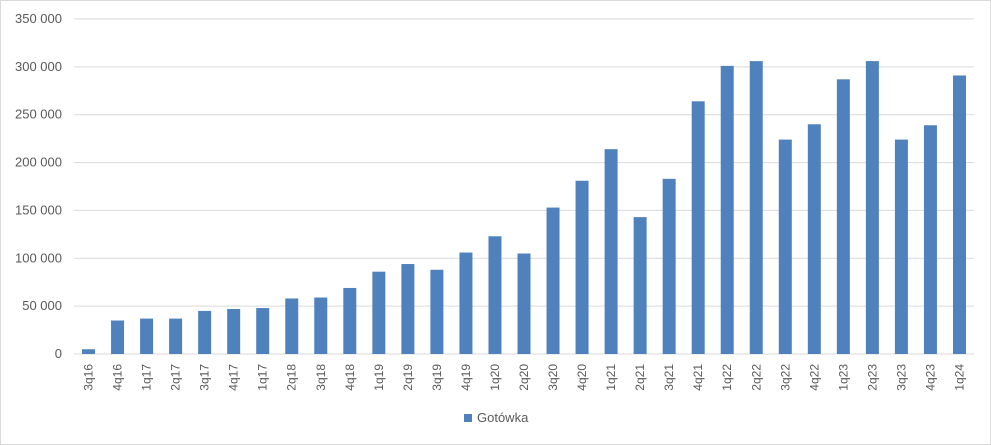  What do you see at coordinates (205, 377) in the screenshot?
I see `x-tick-label: 3q17` at bounding box center [205, 377].